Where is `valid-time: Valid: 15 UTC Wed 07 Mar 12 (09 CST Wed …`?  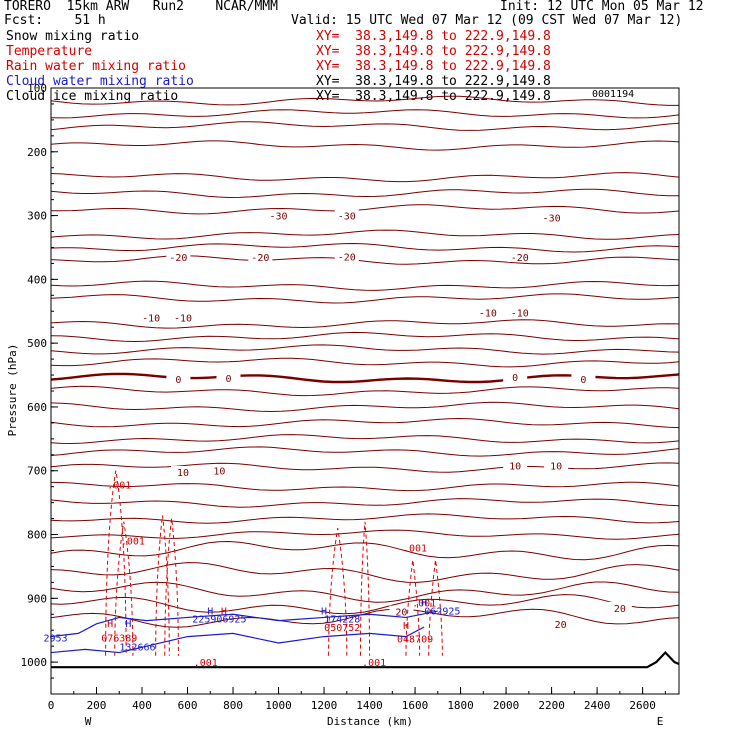 valid-time: Valid: 15 UTC Wed 07 Mar 12 (09 CST Wed … is located at coordinates (487, 20).